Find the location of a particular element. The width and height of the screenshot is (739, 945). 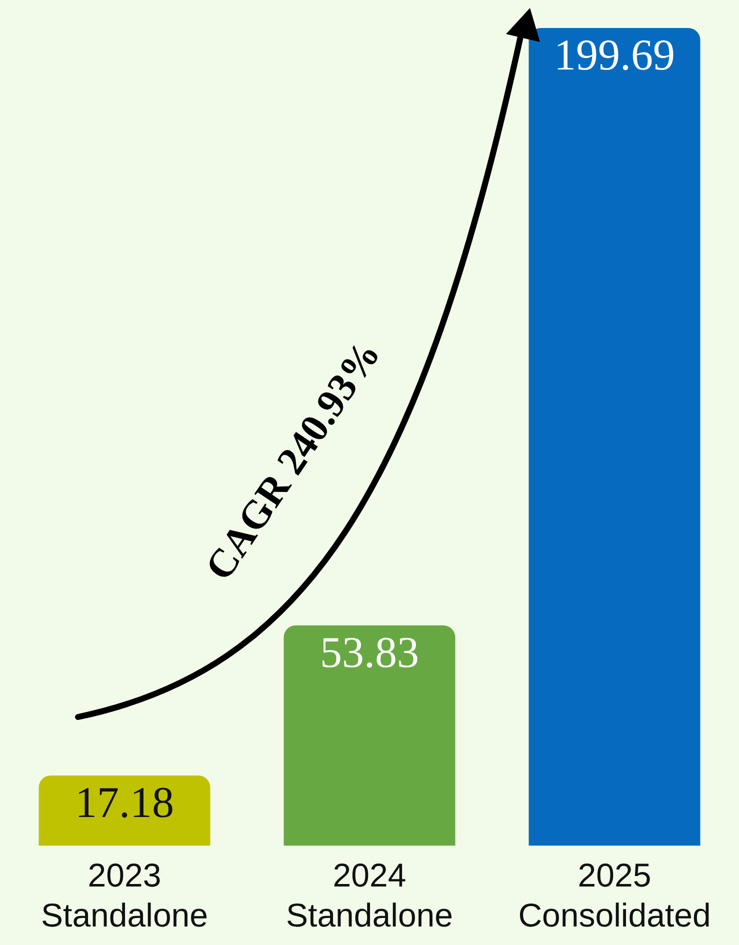

x-tick-label: 2024 Standalone is located at coordinates (369, 895).